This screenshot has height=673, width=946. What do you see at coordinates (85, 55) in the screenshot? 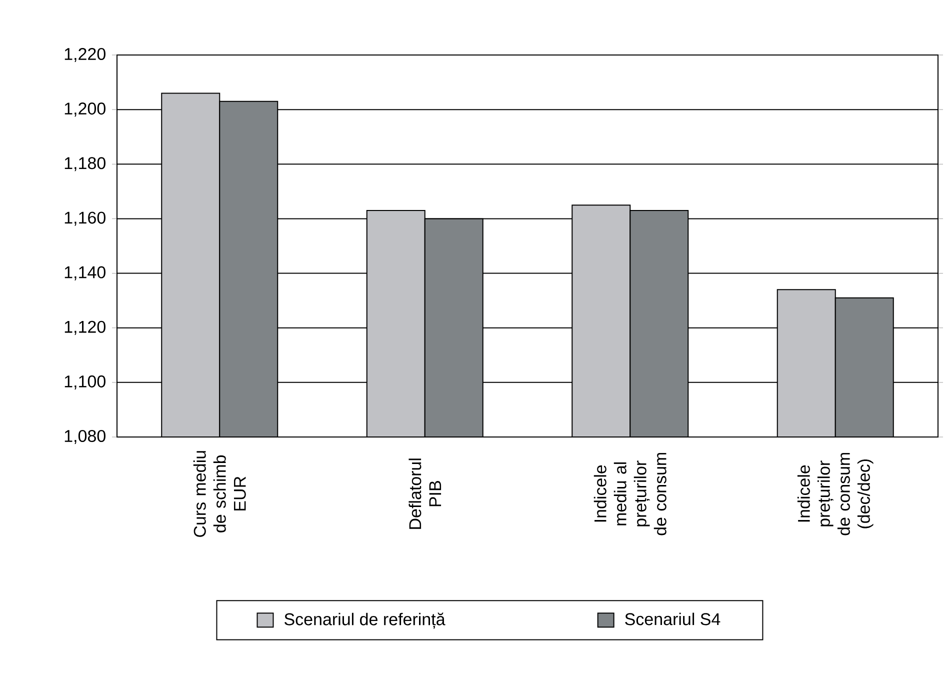
I see `y-tick-label: 1,220` at bounding box center [85, 55].